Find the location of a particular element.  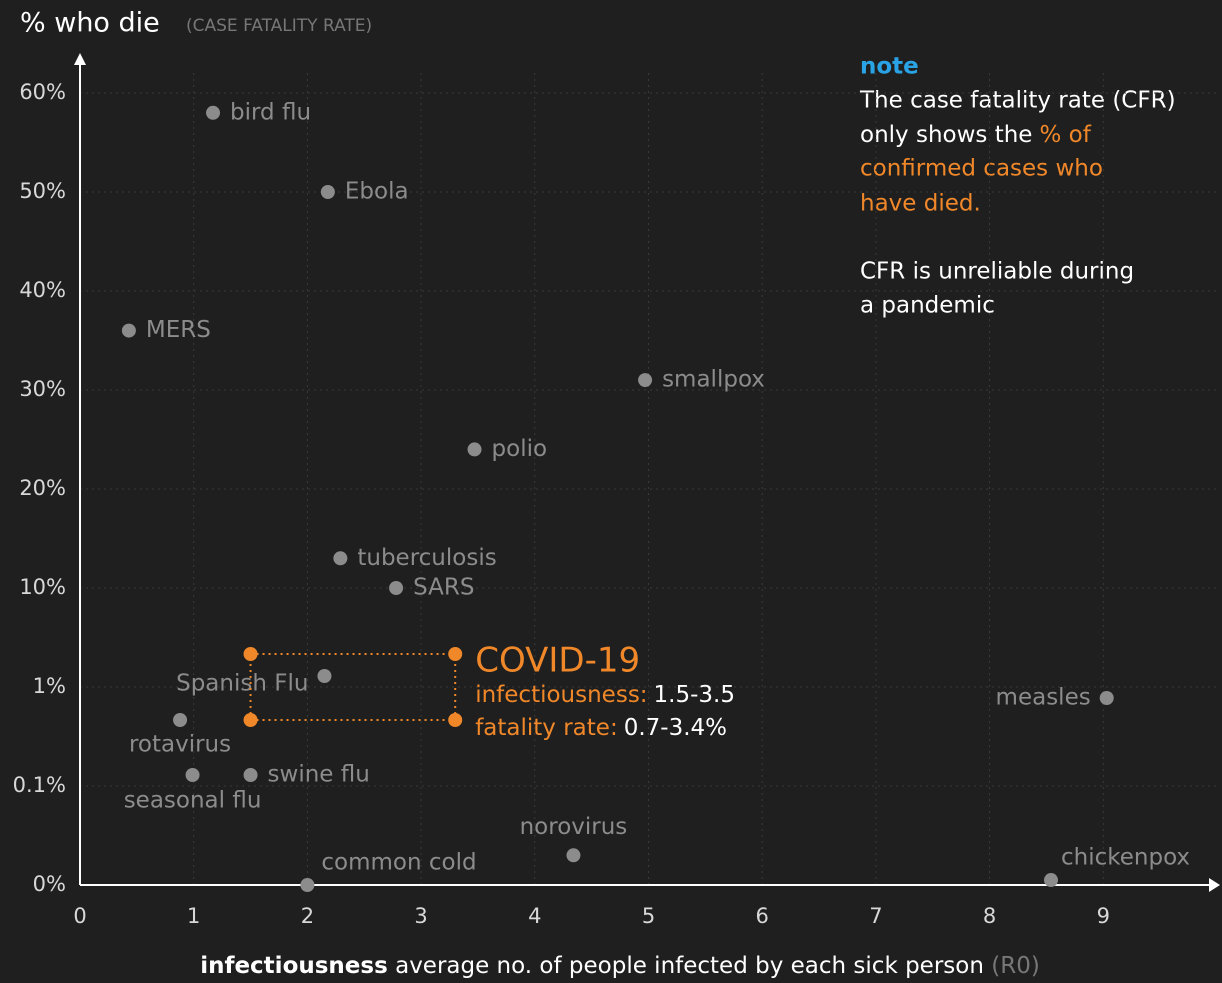

note-line: The case fatality rate (CFR) is located at coordinates (1017, 101).